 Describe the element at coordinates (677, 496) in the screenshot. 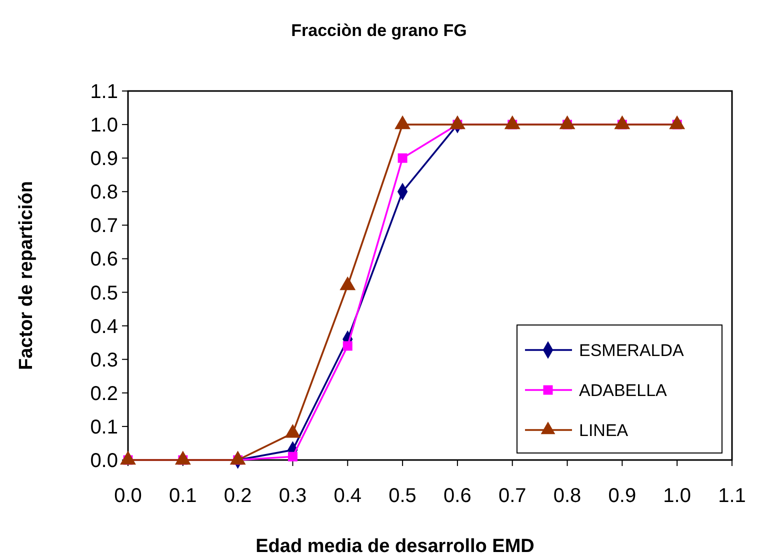

I see `x-tick-label: 1.0` at that location.